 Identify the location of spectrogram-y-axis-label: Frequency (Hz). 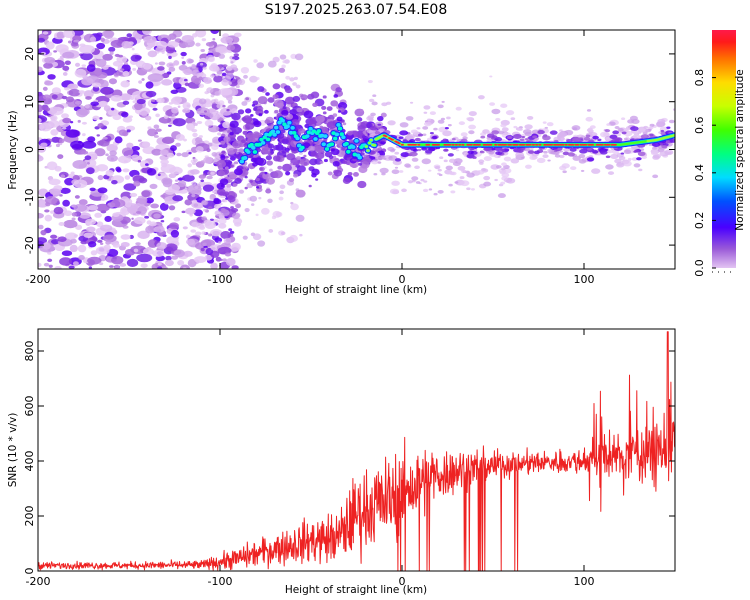
(13, 149).